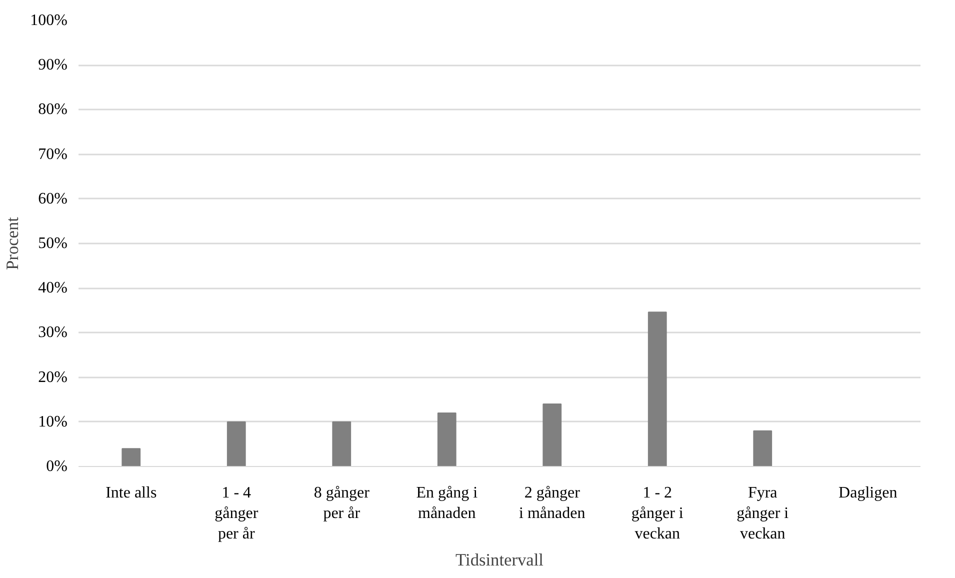 The width and height of the screenshot is (955, 578). I want to click on x-tick-label: Dagligen, so click(868, 493).